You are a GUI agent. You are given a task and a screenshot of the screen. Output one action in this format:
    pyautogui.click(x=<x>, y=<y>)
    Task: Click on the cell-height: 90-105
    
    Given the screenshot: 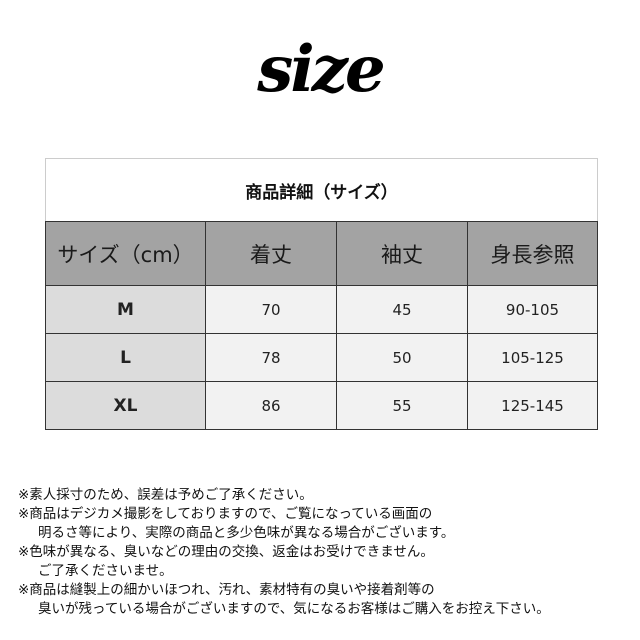 What is the action you would take?
    pyautogui.click(x=532, y=309)
    